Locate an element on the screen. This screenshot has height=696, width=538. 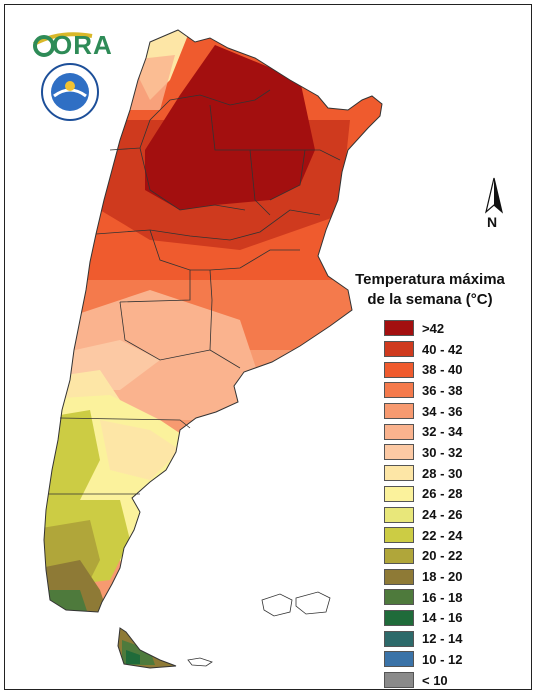
legend-row: 18 - 20 is located at coordinates (423, 576).